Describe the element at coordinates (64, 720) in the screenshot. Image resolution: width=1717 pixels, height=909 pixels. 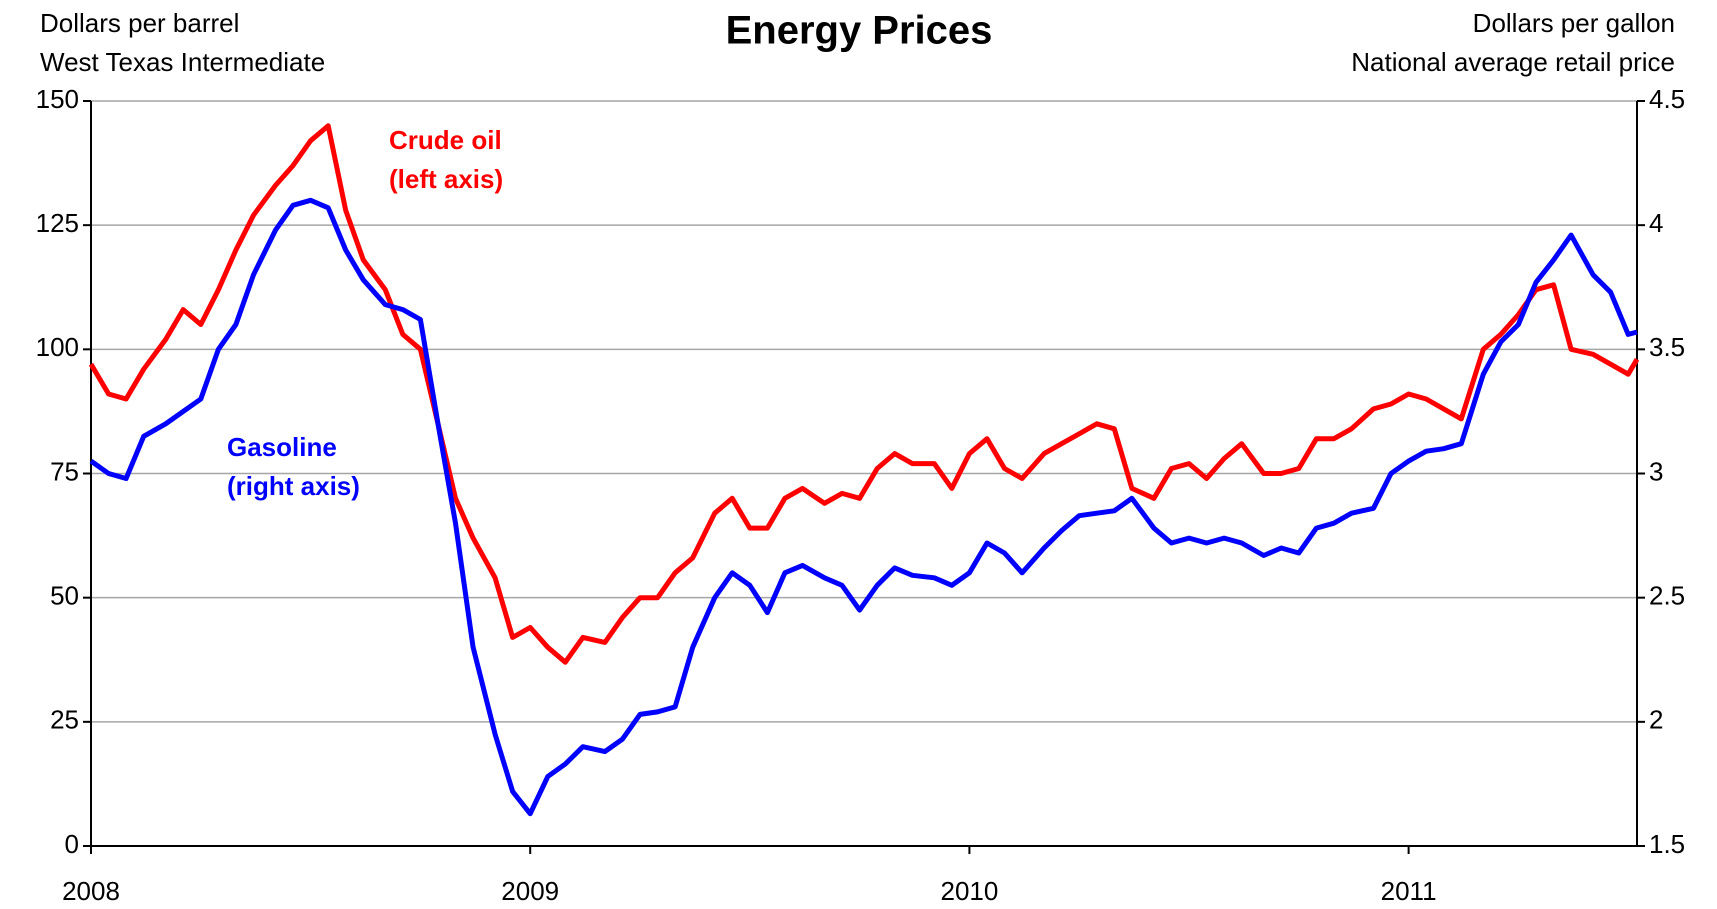
I see `y-tick-label: 25` at that location.